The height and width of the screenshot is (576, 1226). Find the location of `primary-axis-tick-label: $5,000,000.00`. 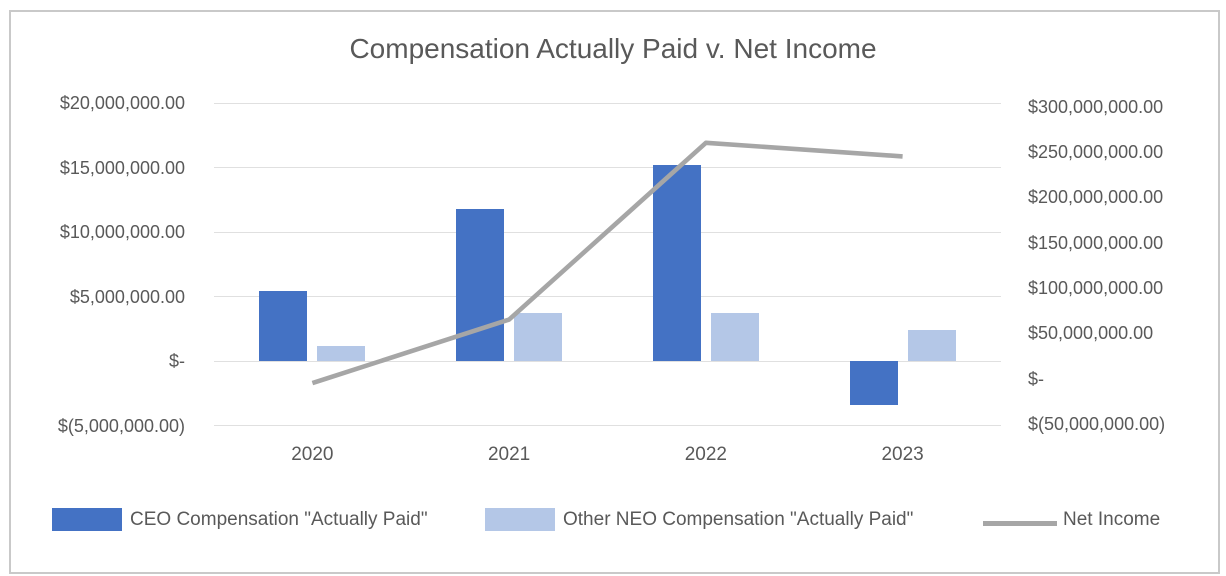

primary-axis-tick-label: $5,000,000.00 is located at coordinates (127, 296).